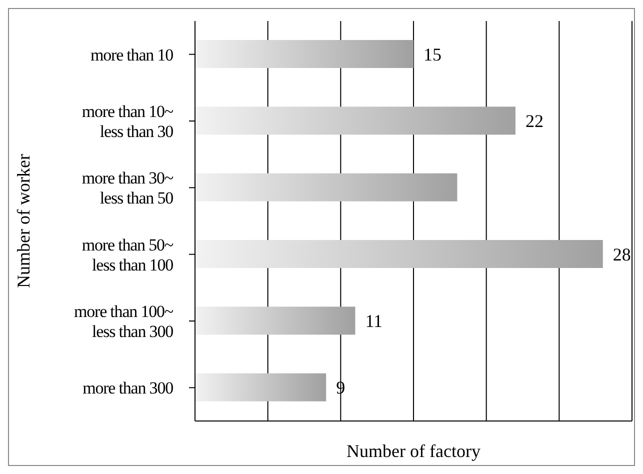 Image resolution: width=643 pixels, height=474 pixels. I want to click on y-tick-label: more than 10, so click(132, 54).